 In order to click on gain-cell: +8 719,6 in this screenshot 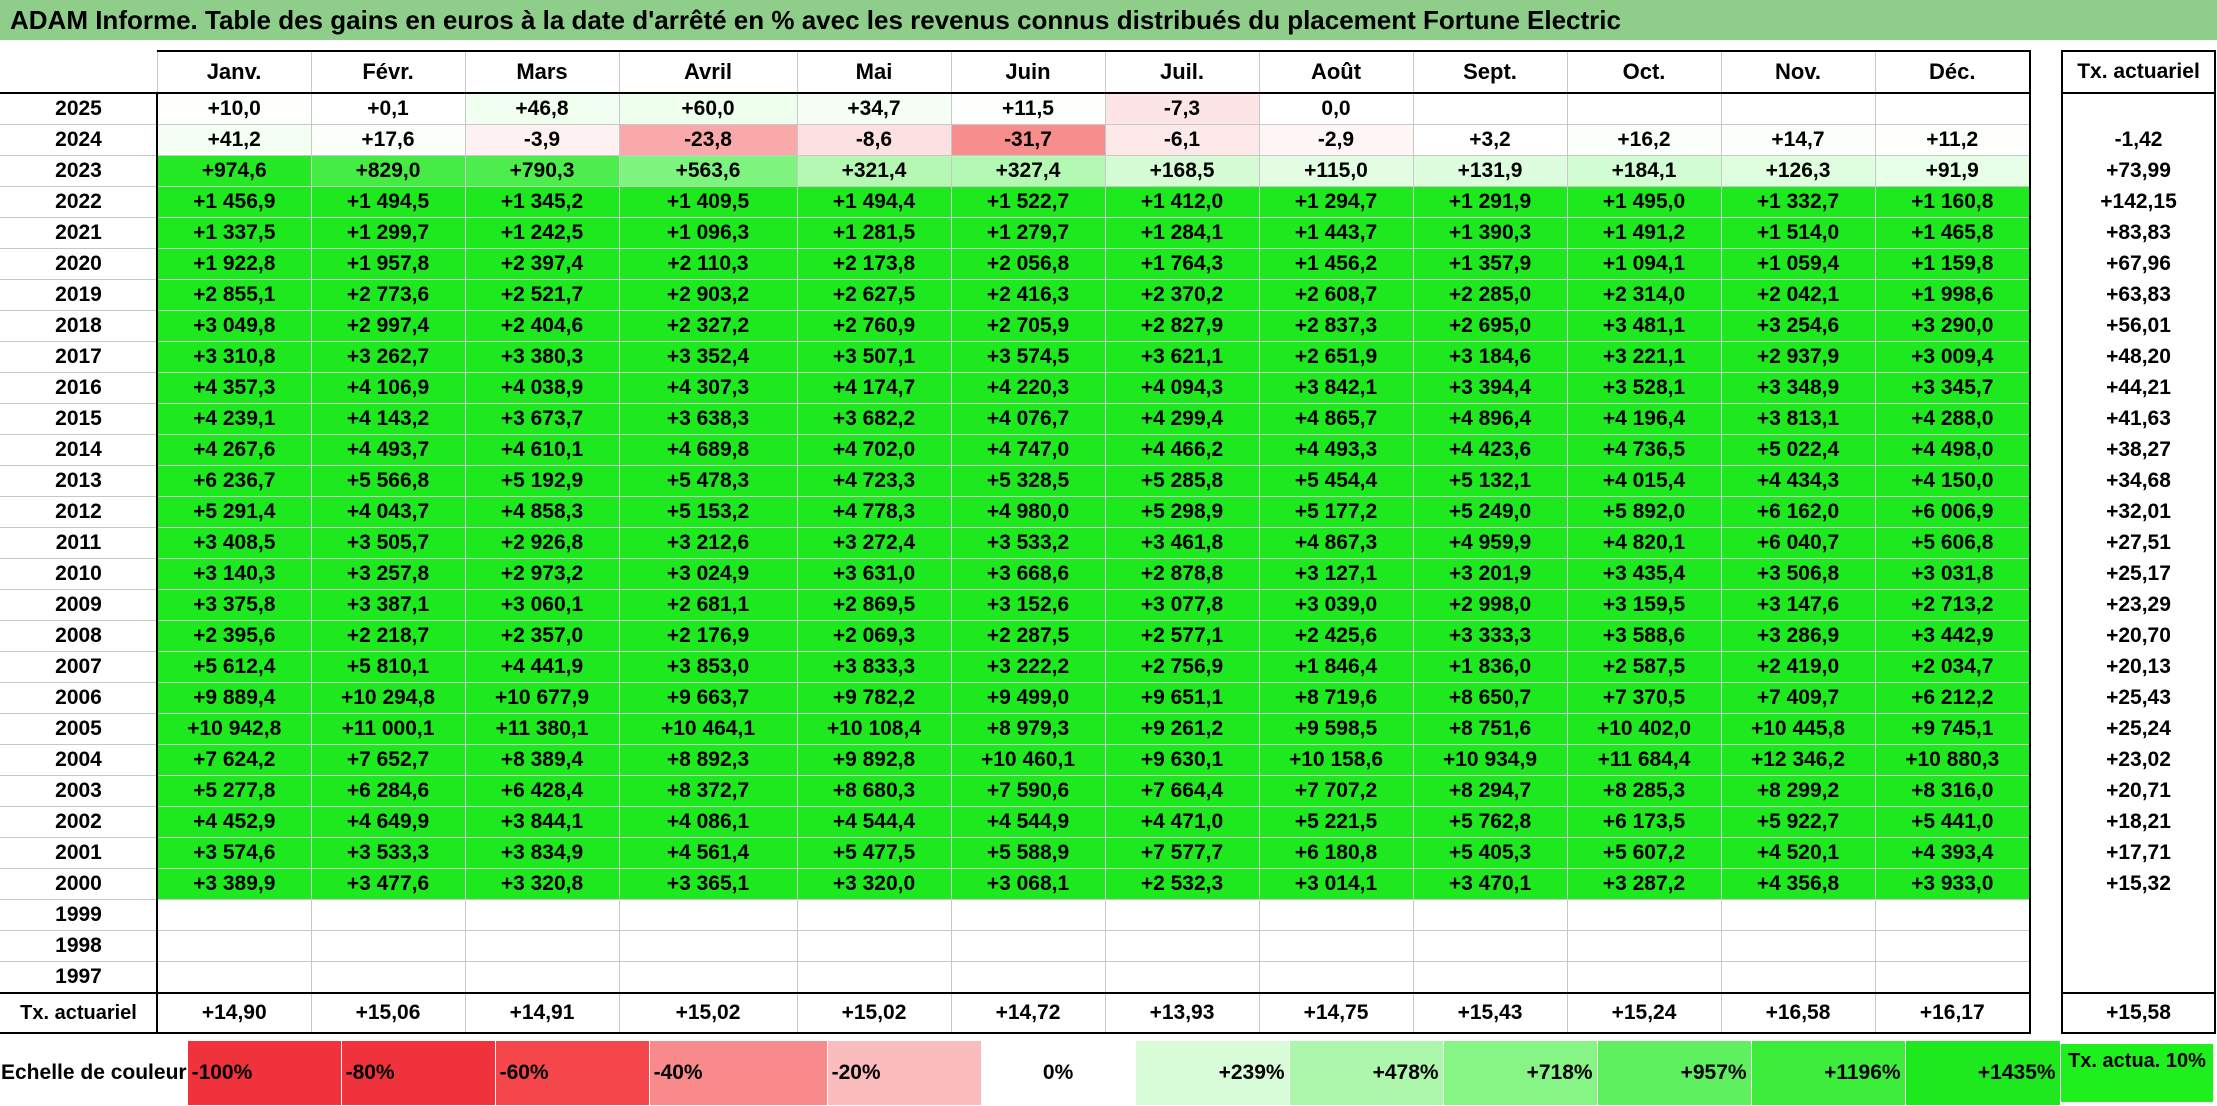, I will do `click(1336, 698)`.